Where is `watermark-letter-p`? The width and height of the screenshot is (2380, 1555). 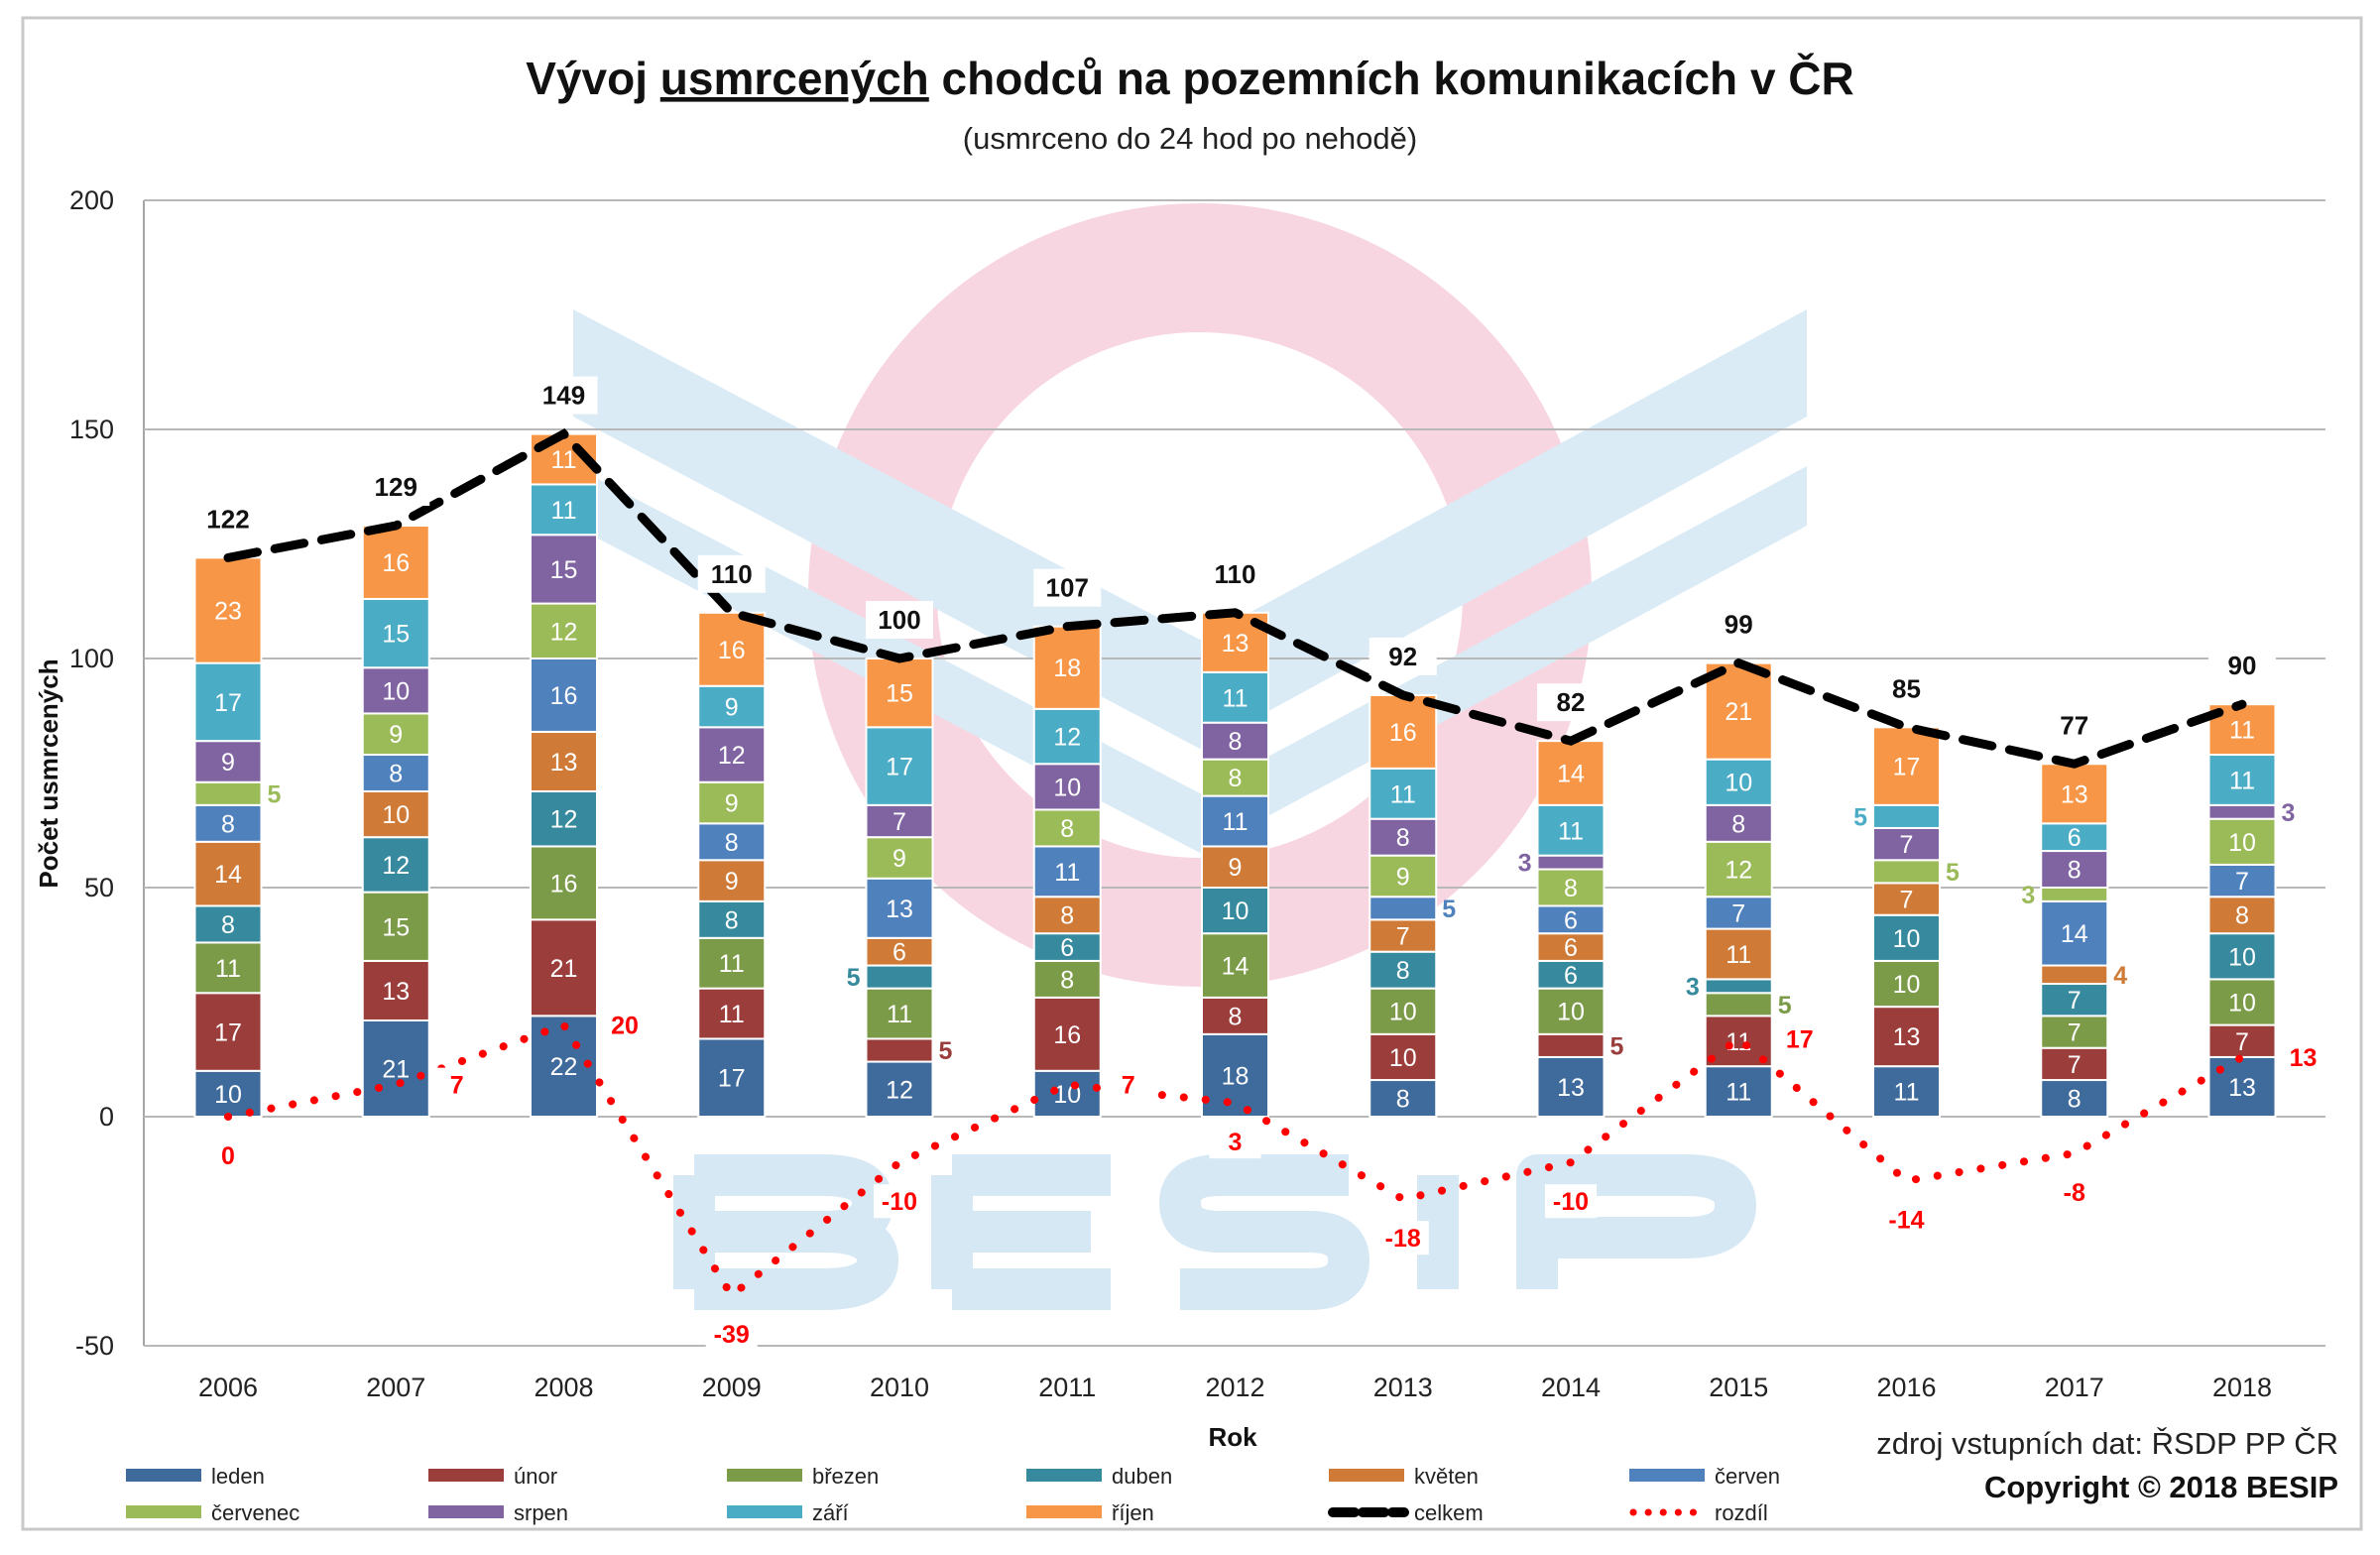
watermark-letter-p is located at coordinates (1636, 1221).